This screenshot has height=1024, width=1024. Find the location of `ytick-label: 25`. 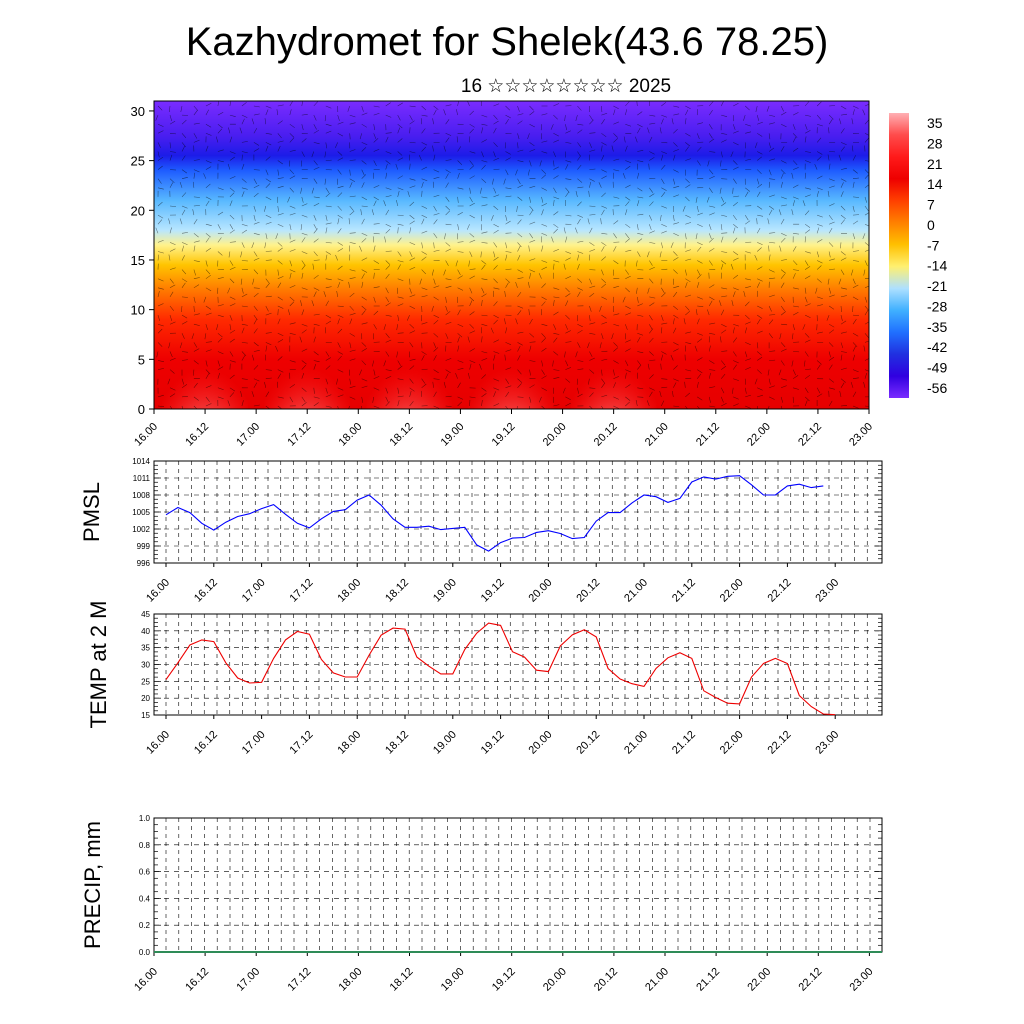

ytick-label: 25 is located at coordinates (145, 681).